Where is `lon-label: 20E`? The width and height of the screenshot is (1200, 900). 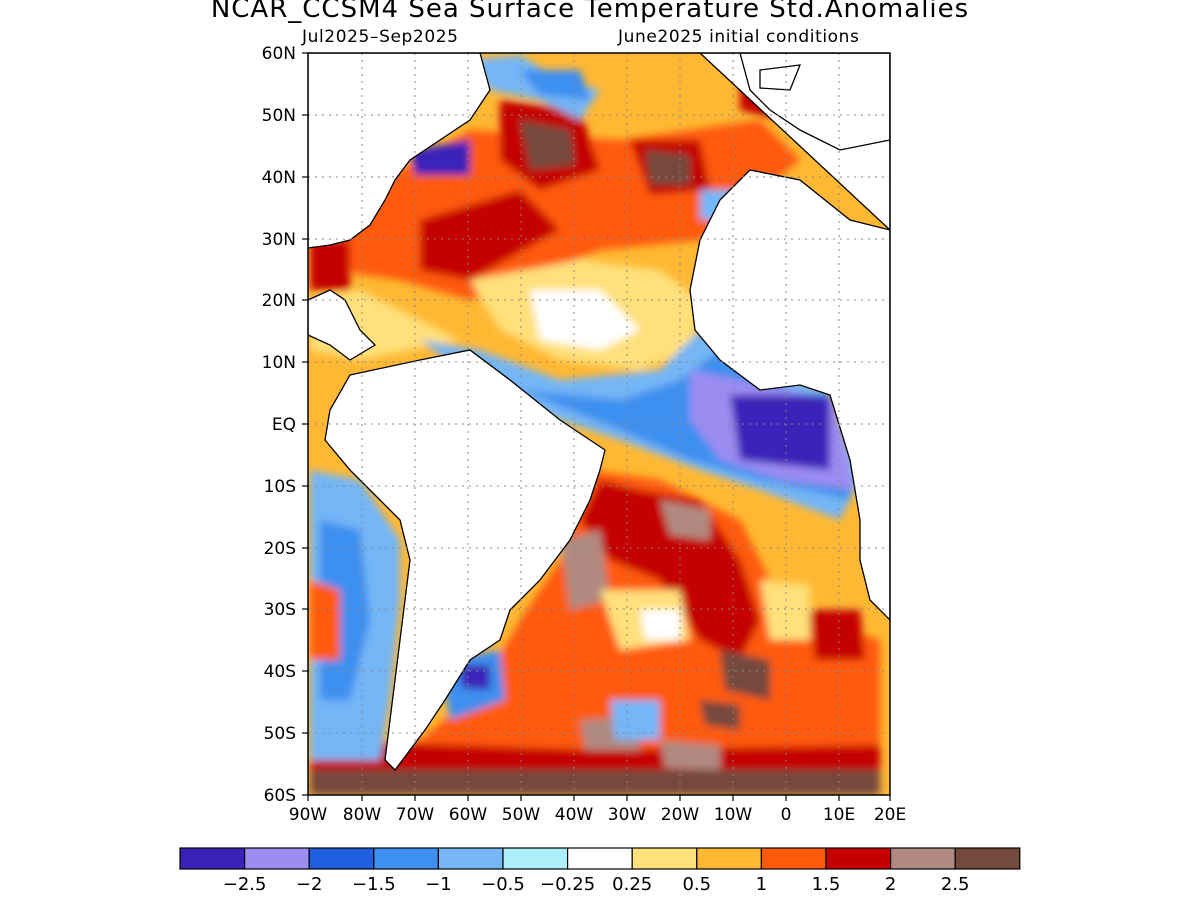 lon-label: 20E is located at coordinates (890, 815).